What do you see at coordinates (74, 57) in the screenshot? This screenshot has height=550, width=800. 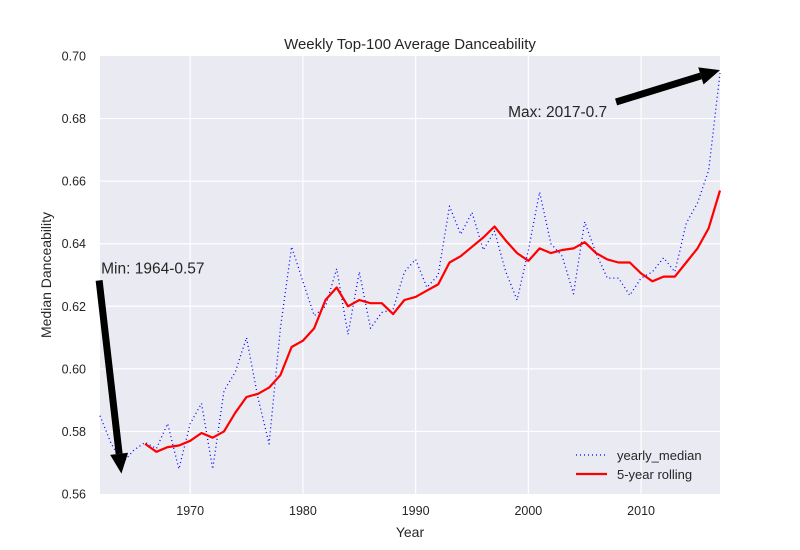 I see `y-tick-label: 0.70` at bounding box center [74, 57].